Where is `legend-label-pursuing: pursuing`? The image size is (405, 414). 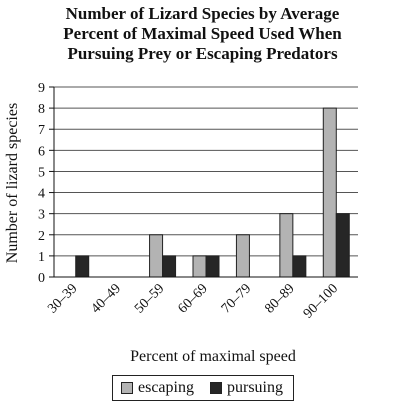 legend-label-pursuing: pursuing is located at coordinates (254, 387).